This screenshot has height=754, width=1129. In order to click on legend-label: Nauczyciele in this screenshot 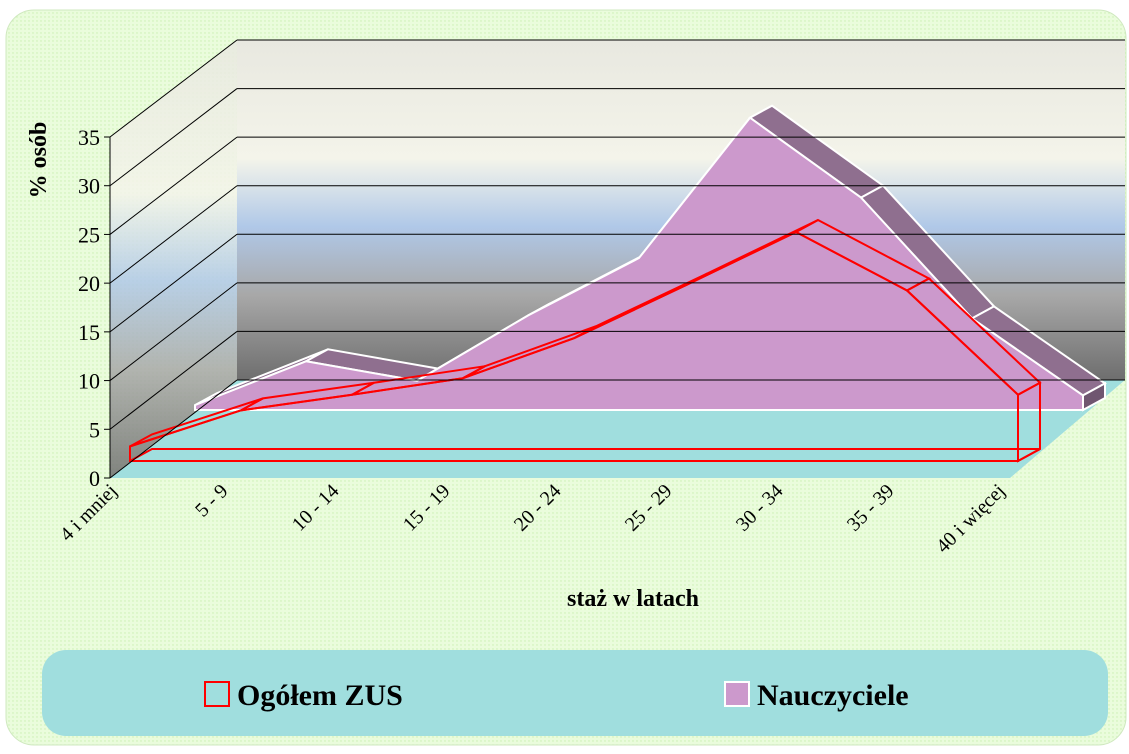, I will do `click(833, 695)`.